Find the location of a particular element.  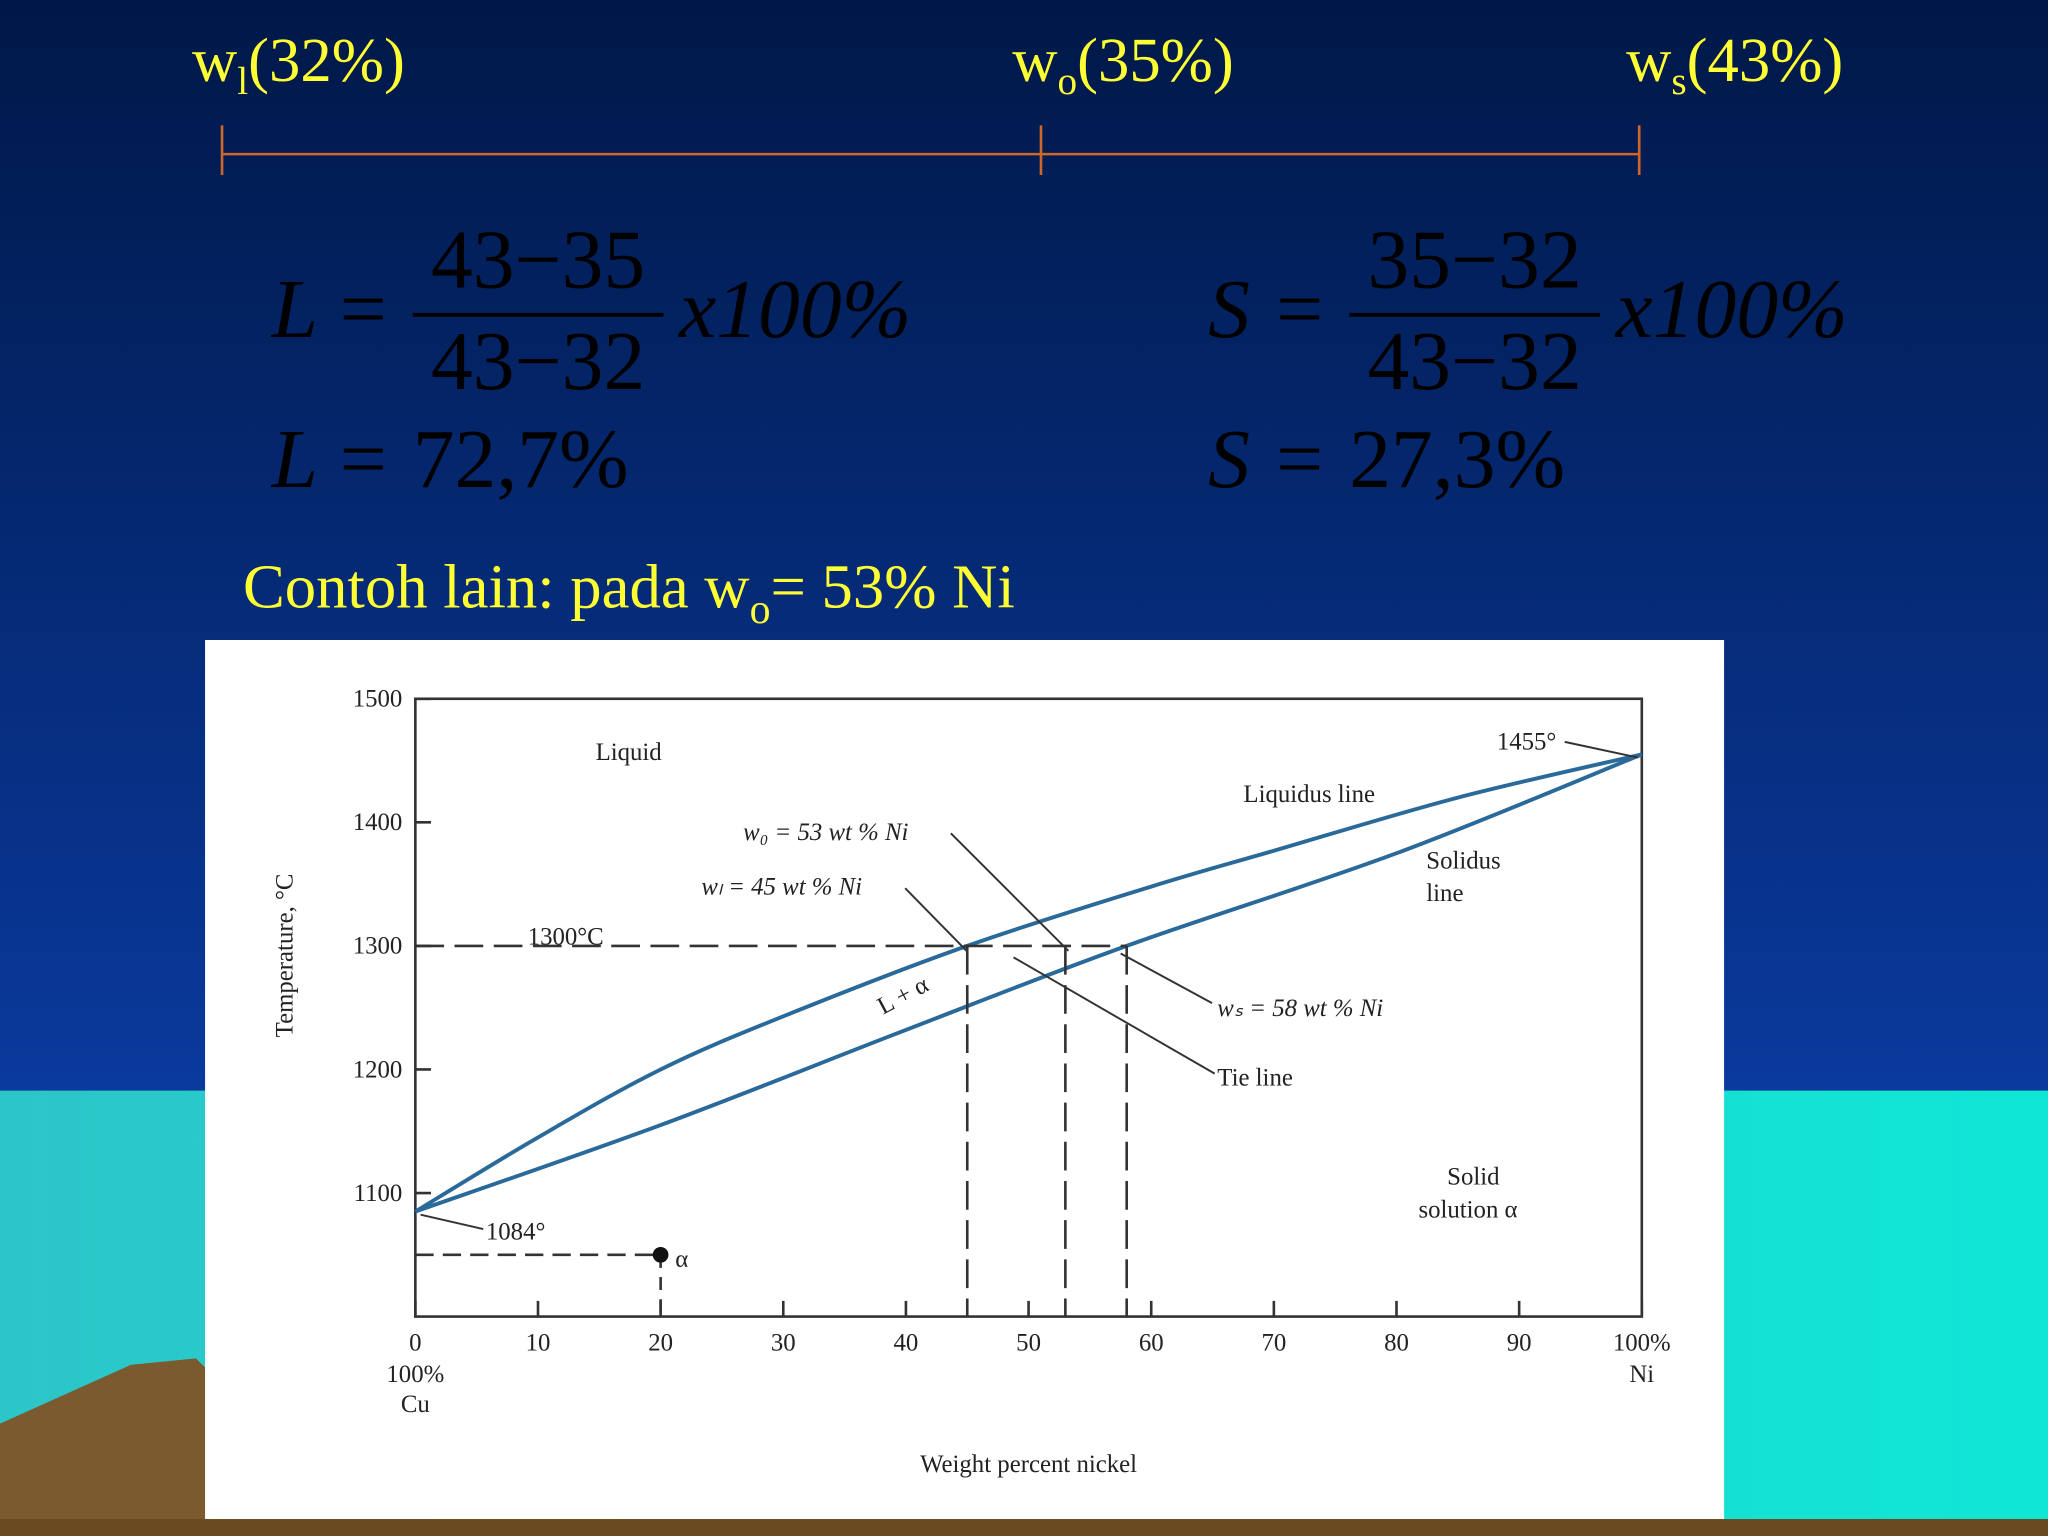

annotation: 1084° is located at coordinates (516, 1232).